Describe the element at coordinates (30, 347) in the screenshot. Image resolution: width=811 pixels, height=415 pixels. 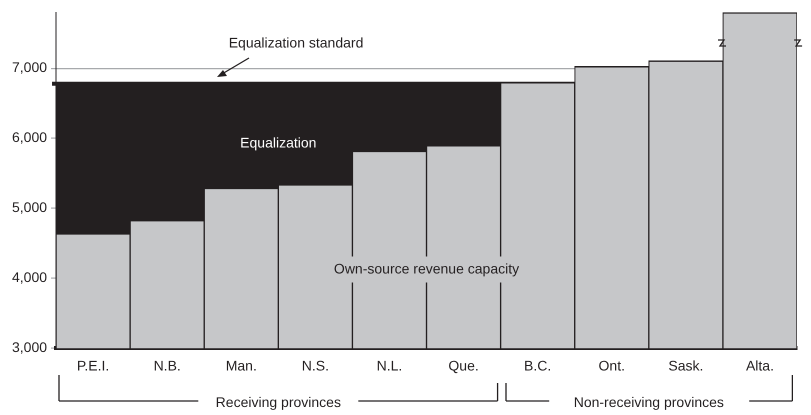
I see `y-tick-label: 3,000` at that location.